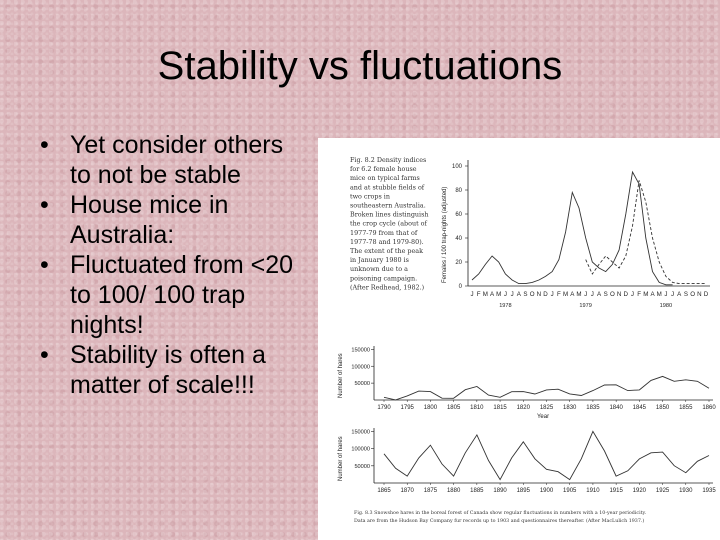  What do you see at coordinates (645, 232) in the screenshot?
I see `mice-series-line-dashed` at bounding box center [645, 232].